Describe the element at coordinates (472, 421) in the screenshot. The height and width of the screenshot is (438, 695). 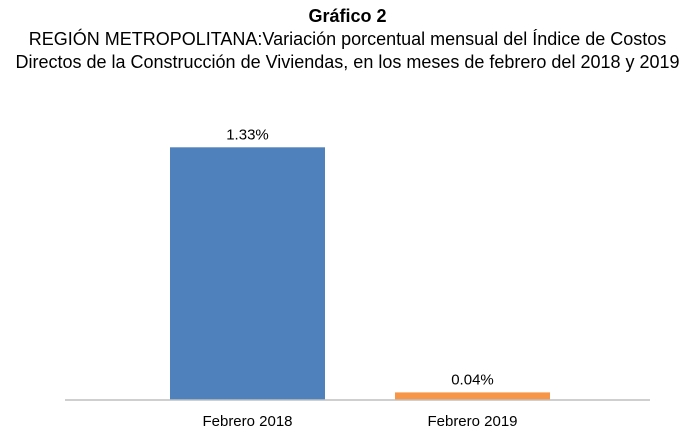
I see `x-tick-label: Febrero 2019` at that location.